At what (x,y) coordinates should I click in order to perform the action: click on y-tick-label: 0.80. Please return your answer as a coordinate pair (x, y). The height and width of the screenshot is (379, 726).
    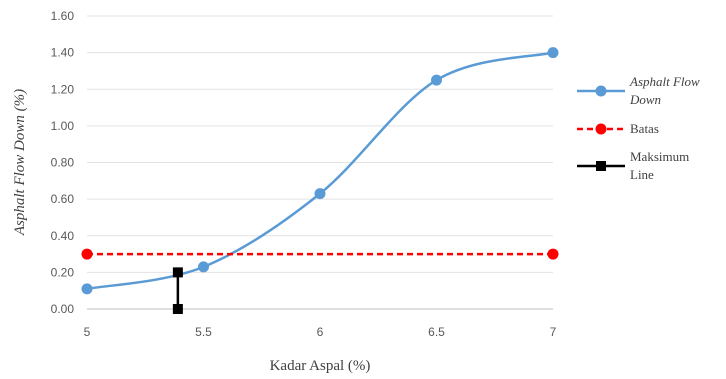
    Looking at the image, I should click on (63, 163).